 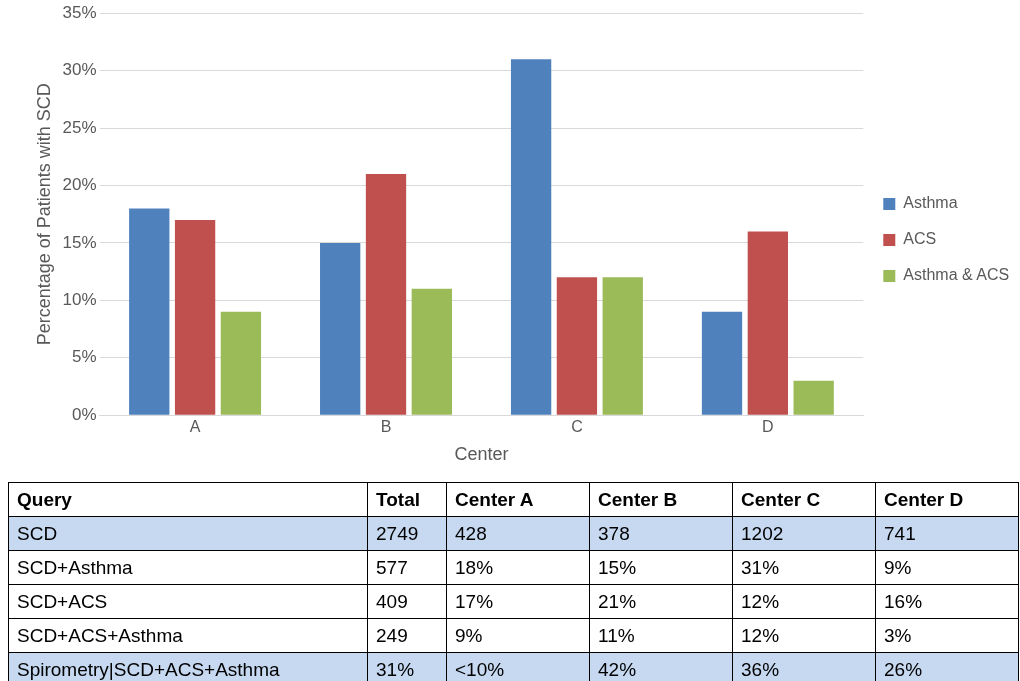 I want to click on x-tick-label: A, so click(x=195, y=427).